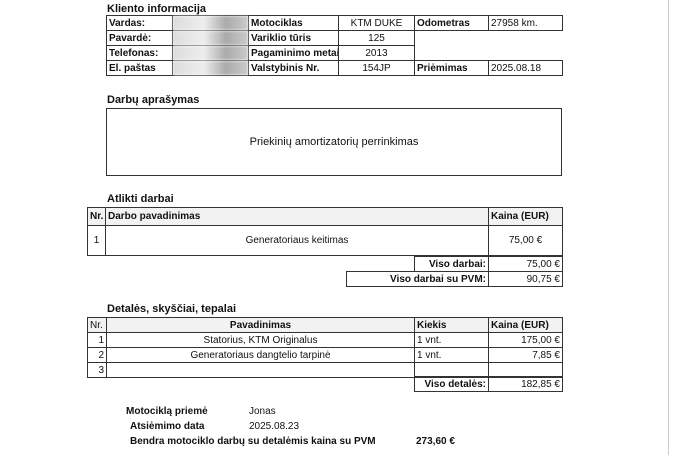 The height and width of the screenshot is (455, 682). Describe the element at coordinates (451, 264) in the screenshot. I see `works-total-label: Viso darbai:` at that location.